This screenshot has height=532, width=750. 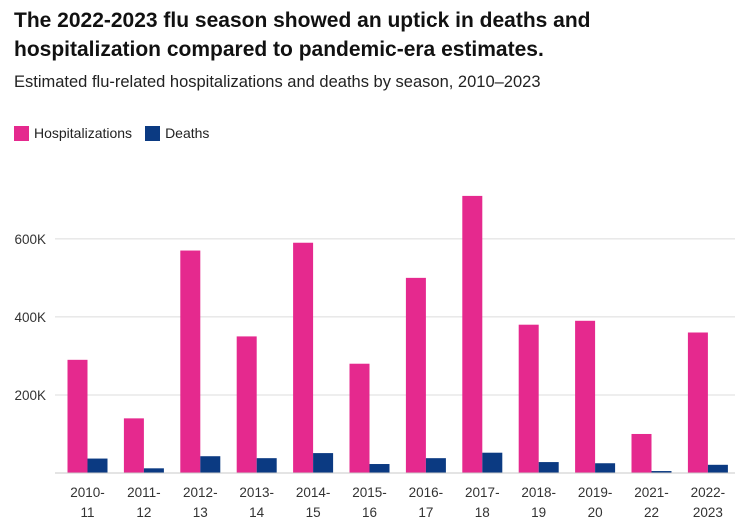 I want to click on x-tick-label: 2013-14, so click(x=256, y=502).